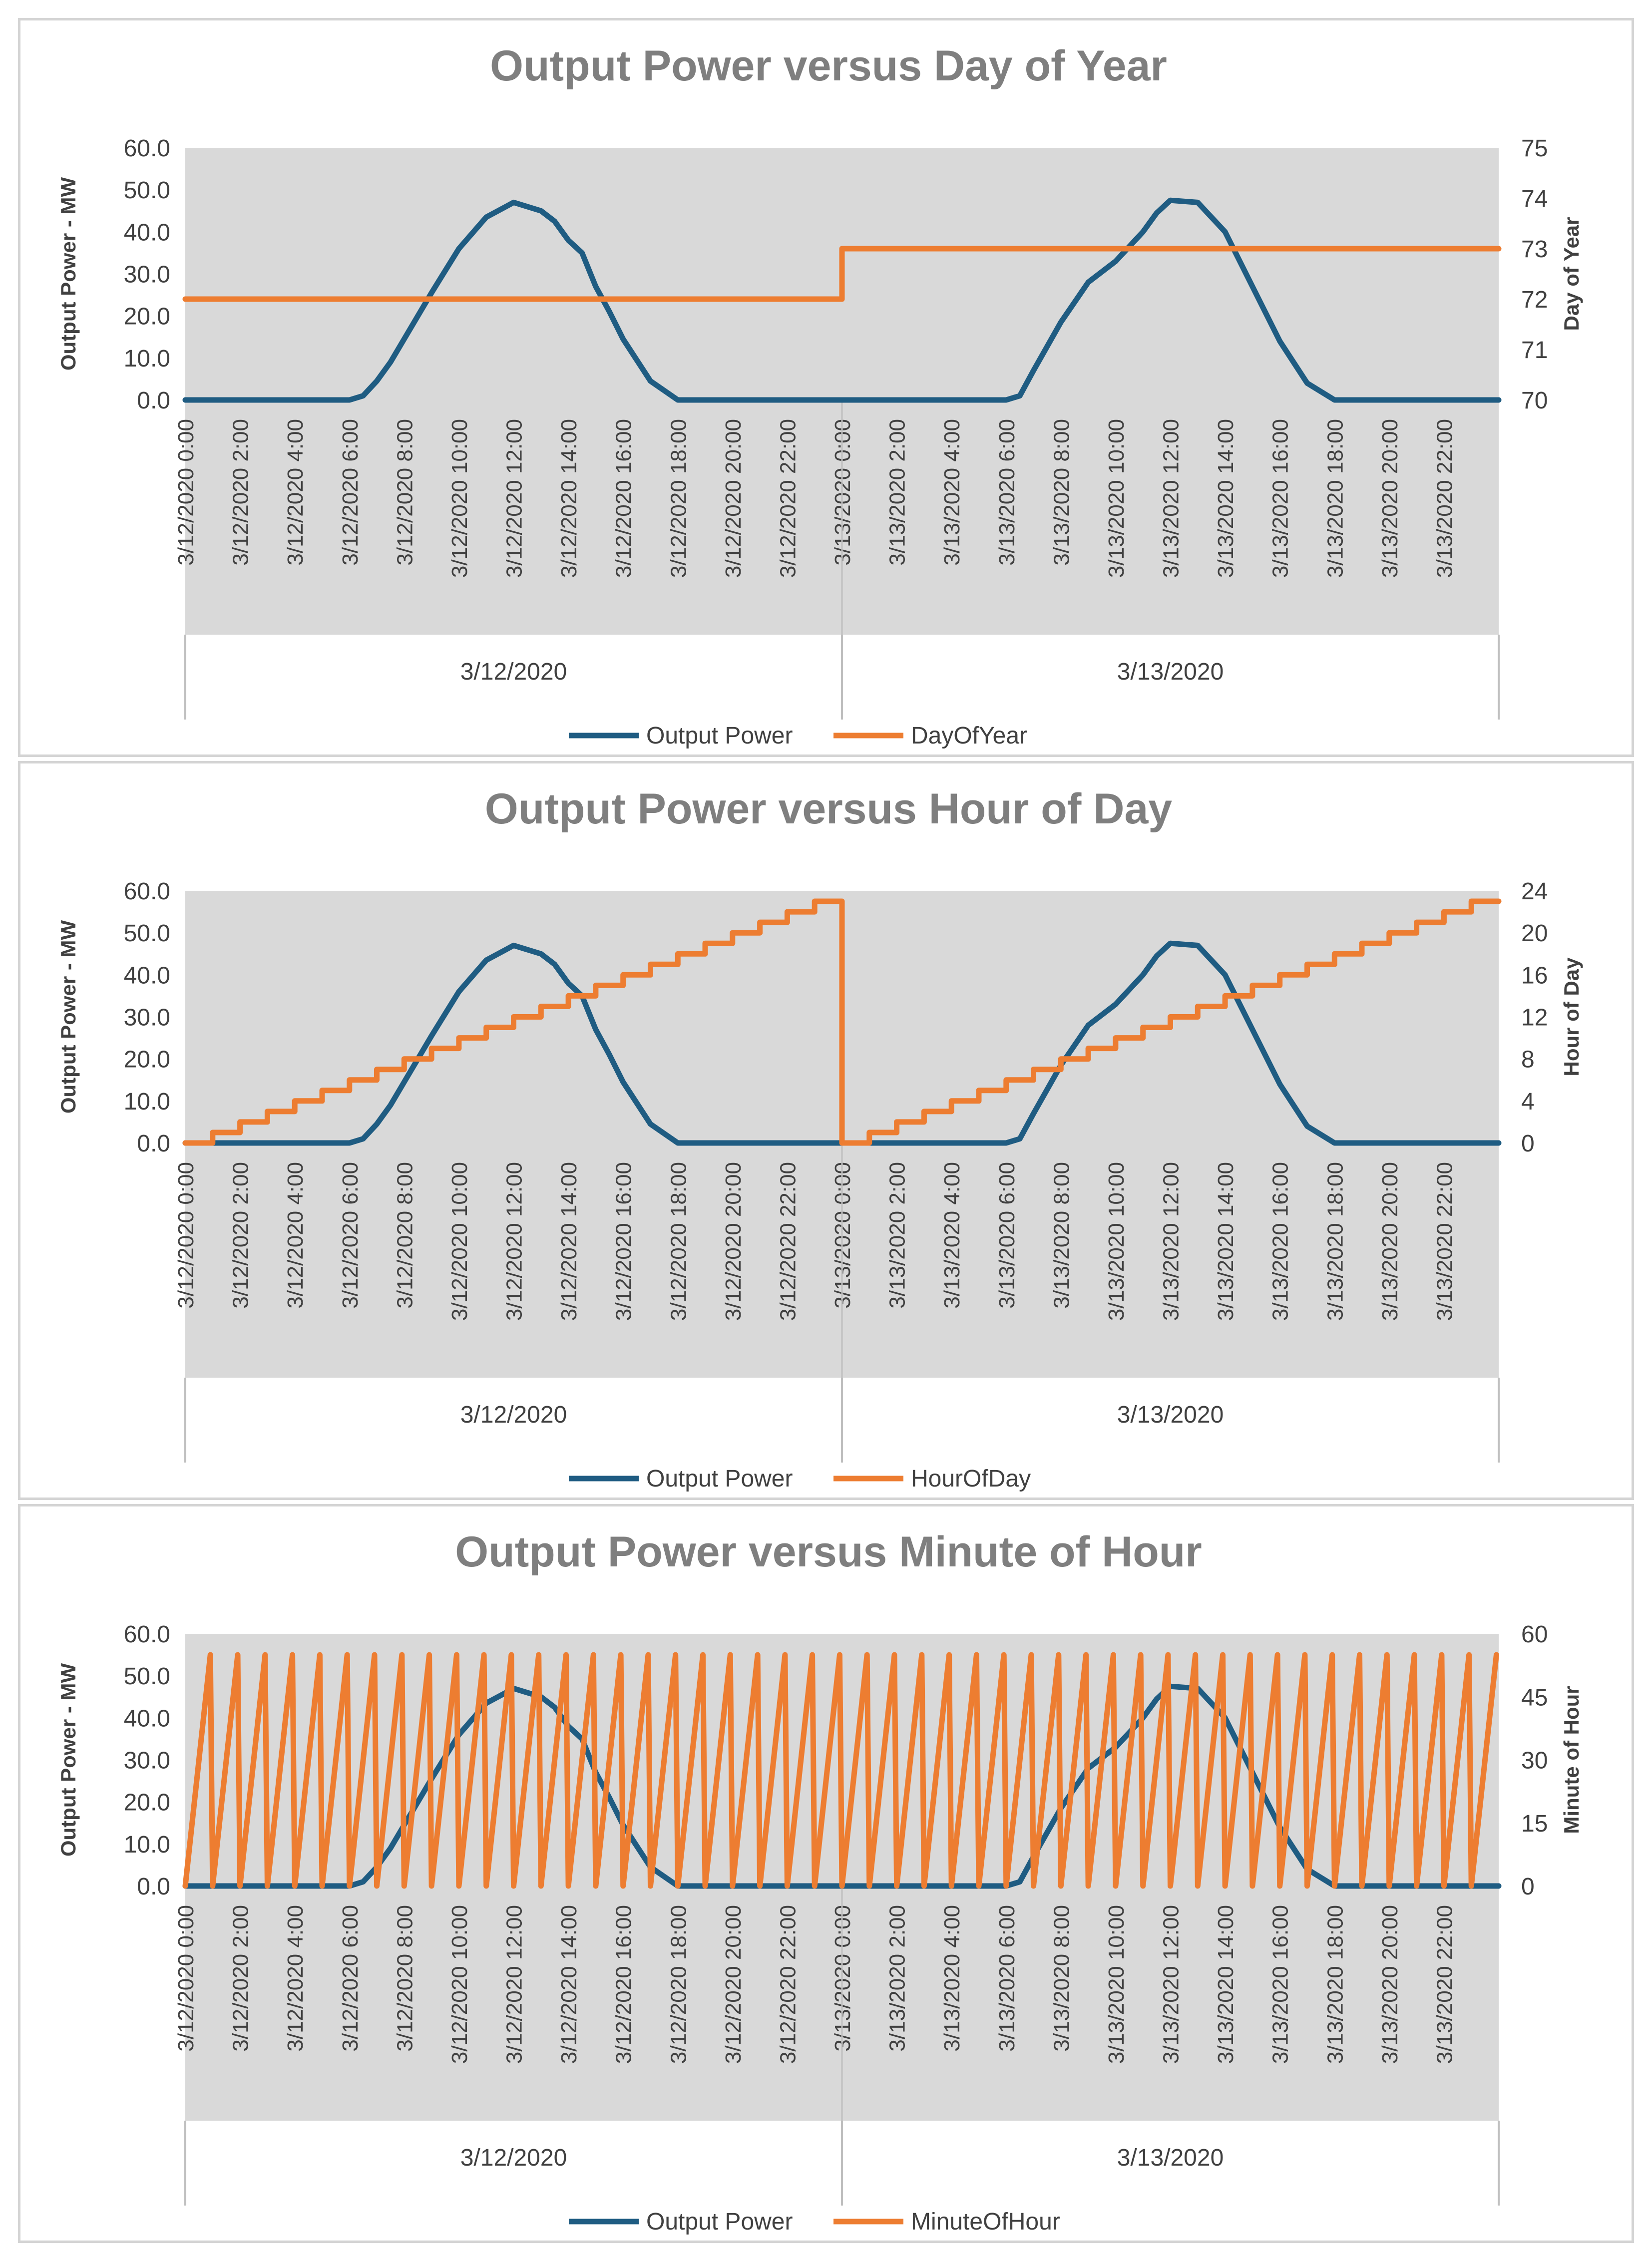 The height and width of the screenshot is (2249, 1652). What do you see at coordinates (1528, 1102) in the screenshot?
I see `y2-tick-label: 4` at bounding box center [1528, 1102].